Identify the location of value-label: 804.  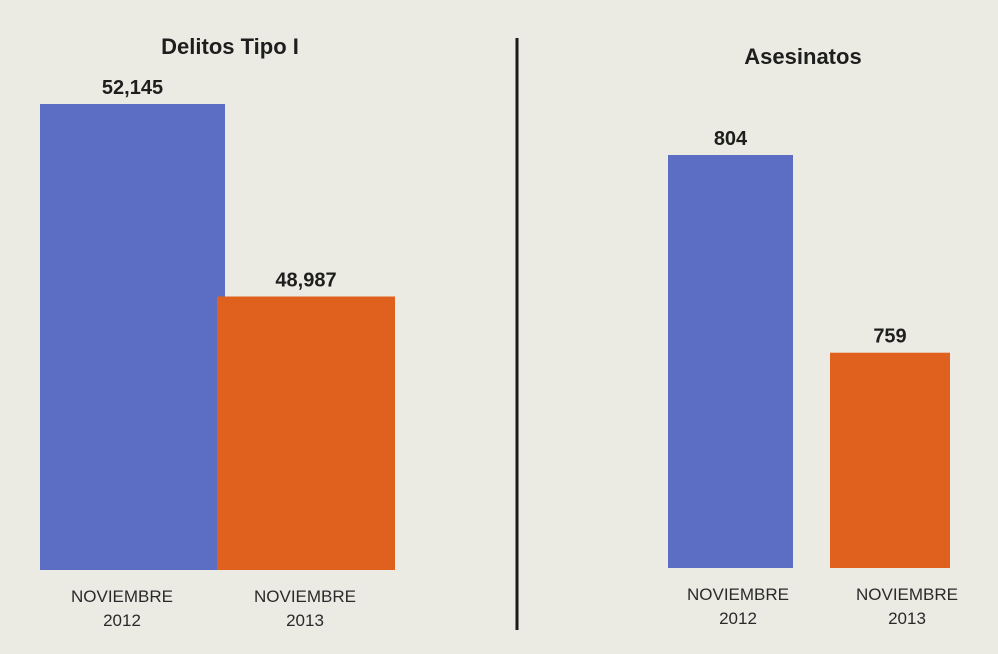
(731, 139).